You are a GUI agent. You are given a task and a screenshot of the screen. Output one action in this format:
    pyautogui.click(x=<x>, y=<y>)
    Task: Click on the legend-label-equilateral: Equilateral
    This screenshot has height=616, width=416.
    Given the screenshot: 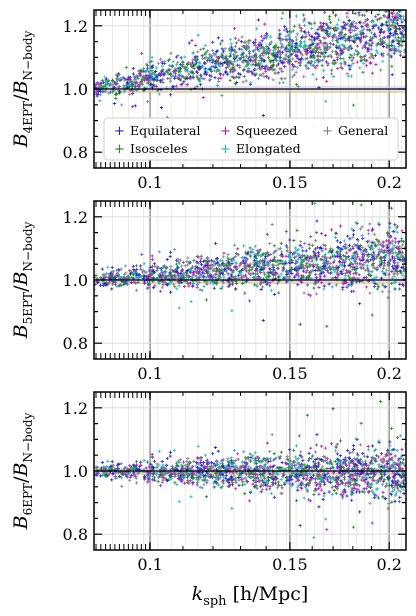 What is the action you would take?
    pyautogui.click(x=165, y=130)
    